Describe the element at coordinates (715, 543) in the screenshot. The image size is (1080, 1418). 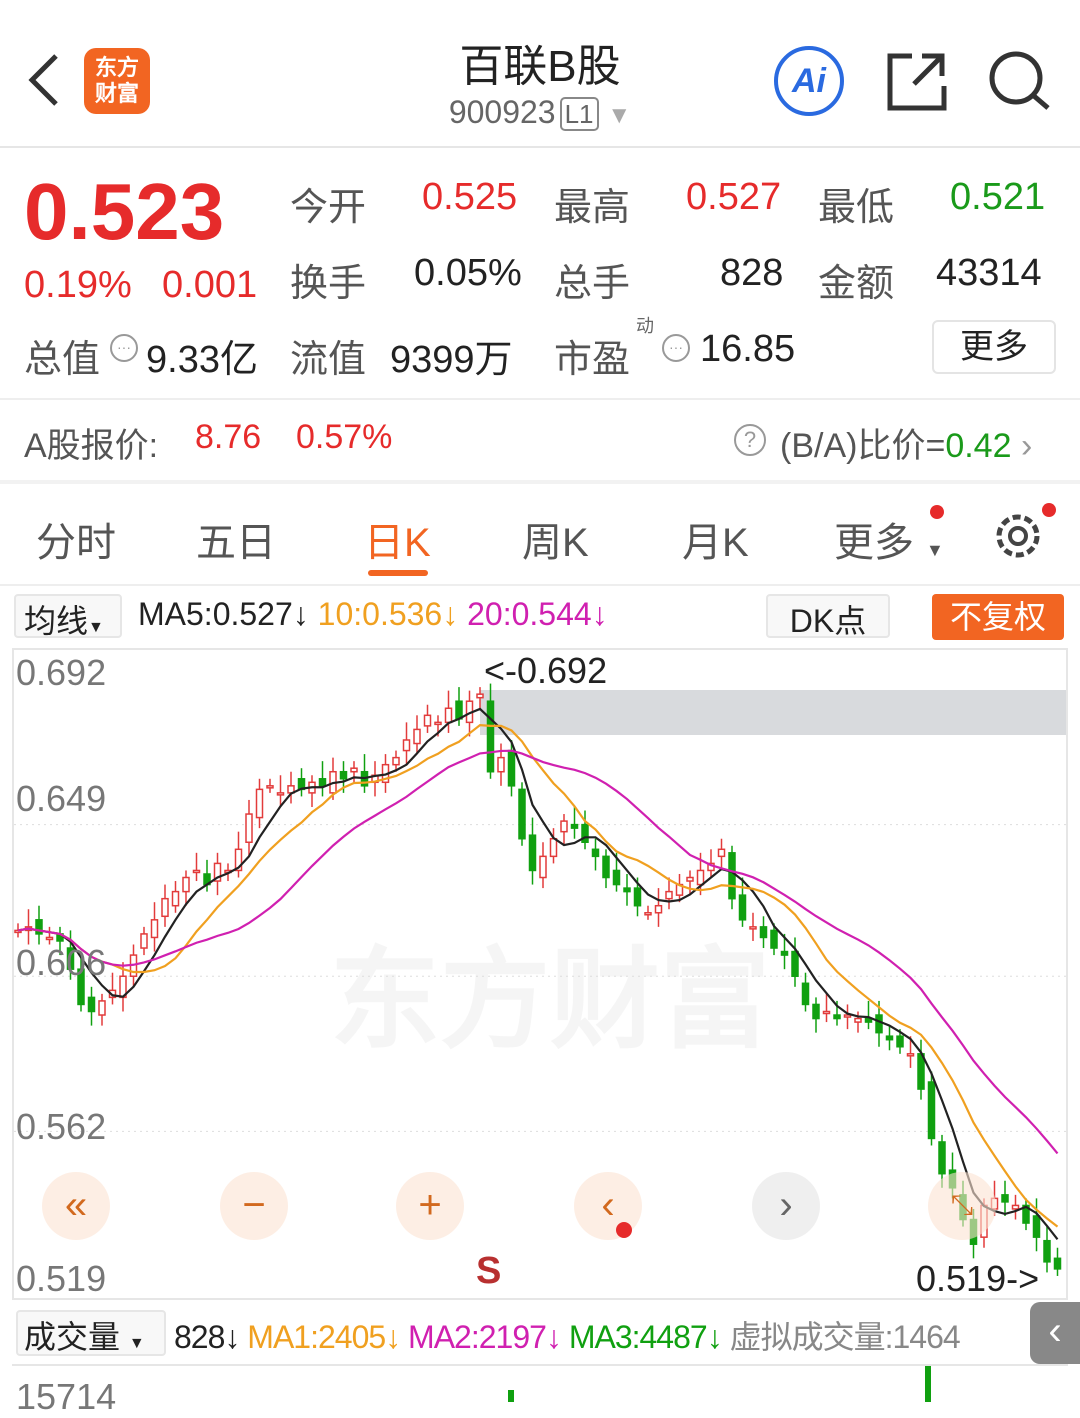
I see `tab-monthly-k: 月K` at that location.